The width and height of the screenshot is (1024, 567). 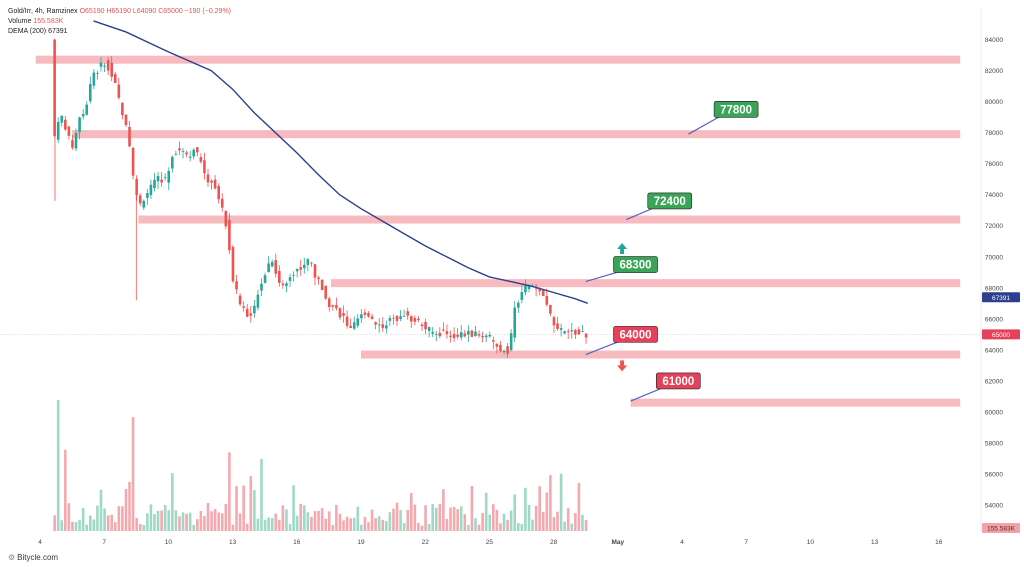 What do you see at coordinates (622, 368) in the screenshot?
I see `arrow-head` at bounding box center [622, 368].